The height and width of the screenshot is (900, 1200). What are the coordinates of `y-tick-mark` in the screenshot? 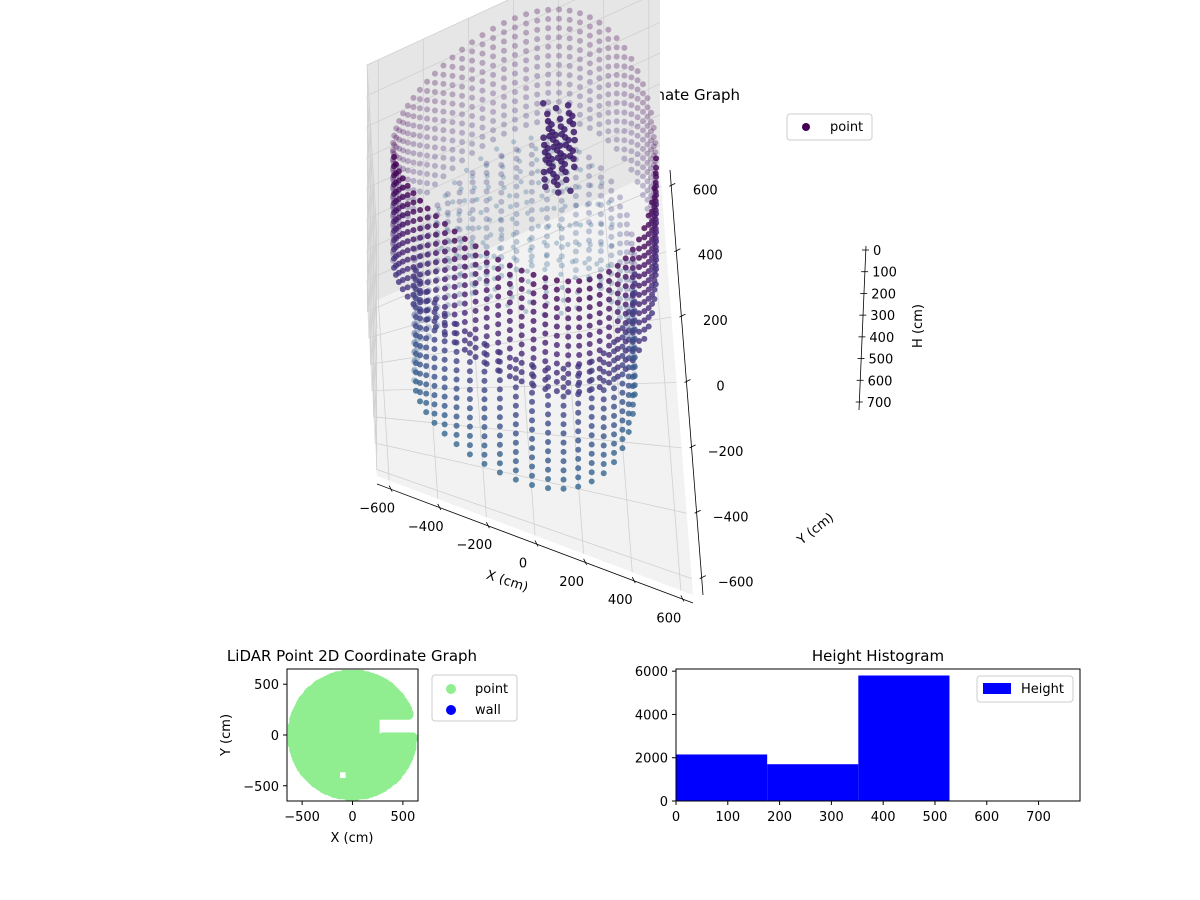 It's located at (687, 381).